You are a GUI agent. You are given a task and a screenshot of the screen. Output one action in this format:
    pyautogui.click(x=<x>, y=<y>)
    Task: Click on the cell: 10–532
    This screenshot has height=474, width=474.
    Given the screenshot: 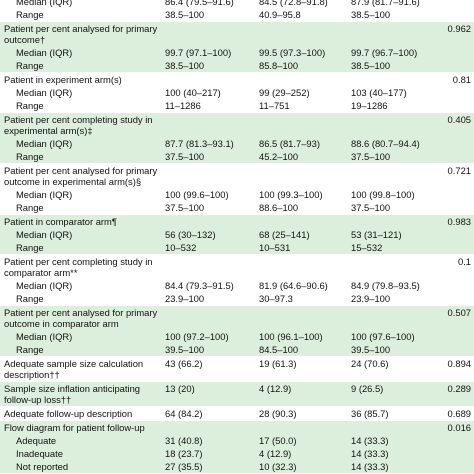 What is the action you would take?
    pyautogui.click(x=210, y=248)
    